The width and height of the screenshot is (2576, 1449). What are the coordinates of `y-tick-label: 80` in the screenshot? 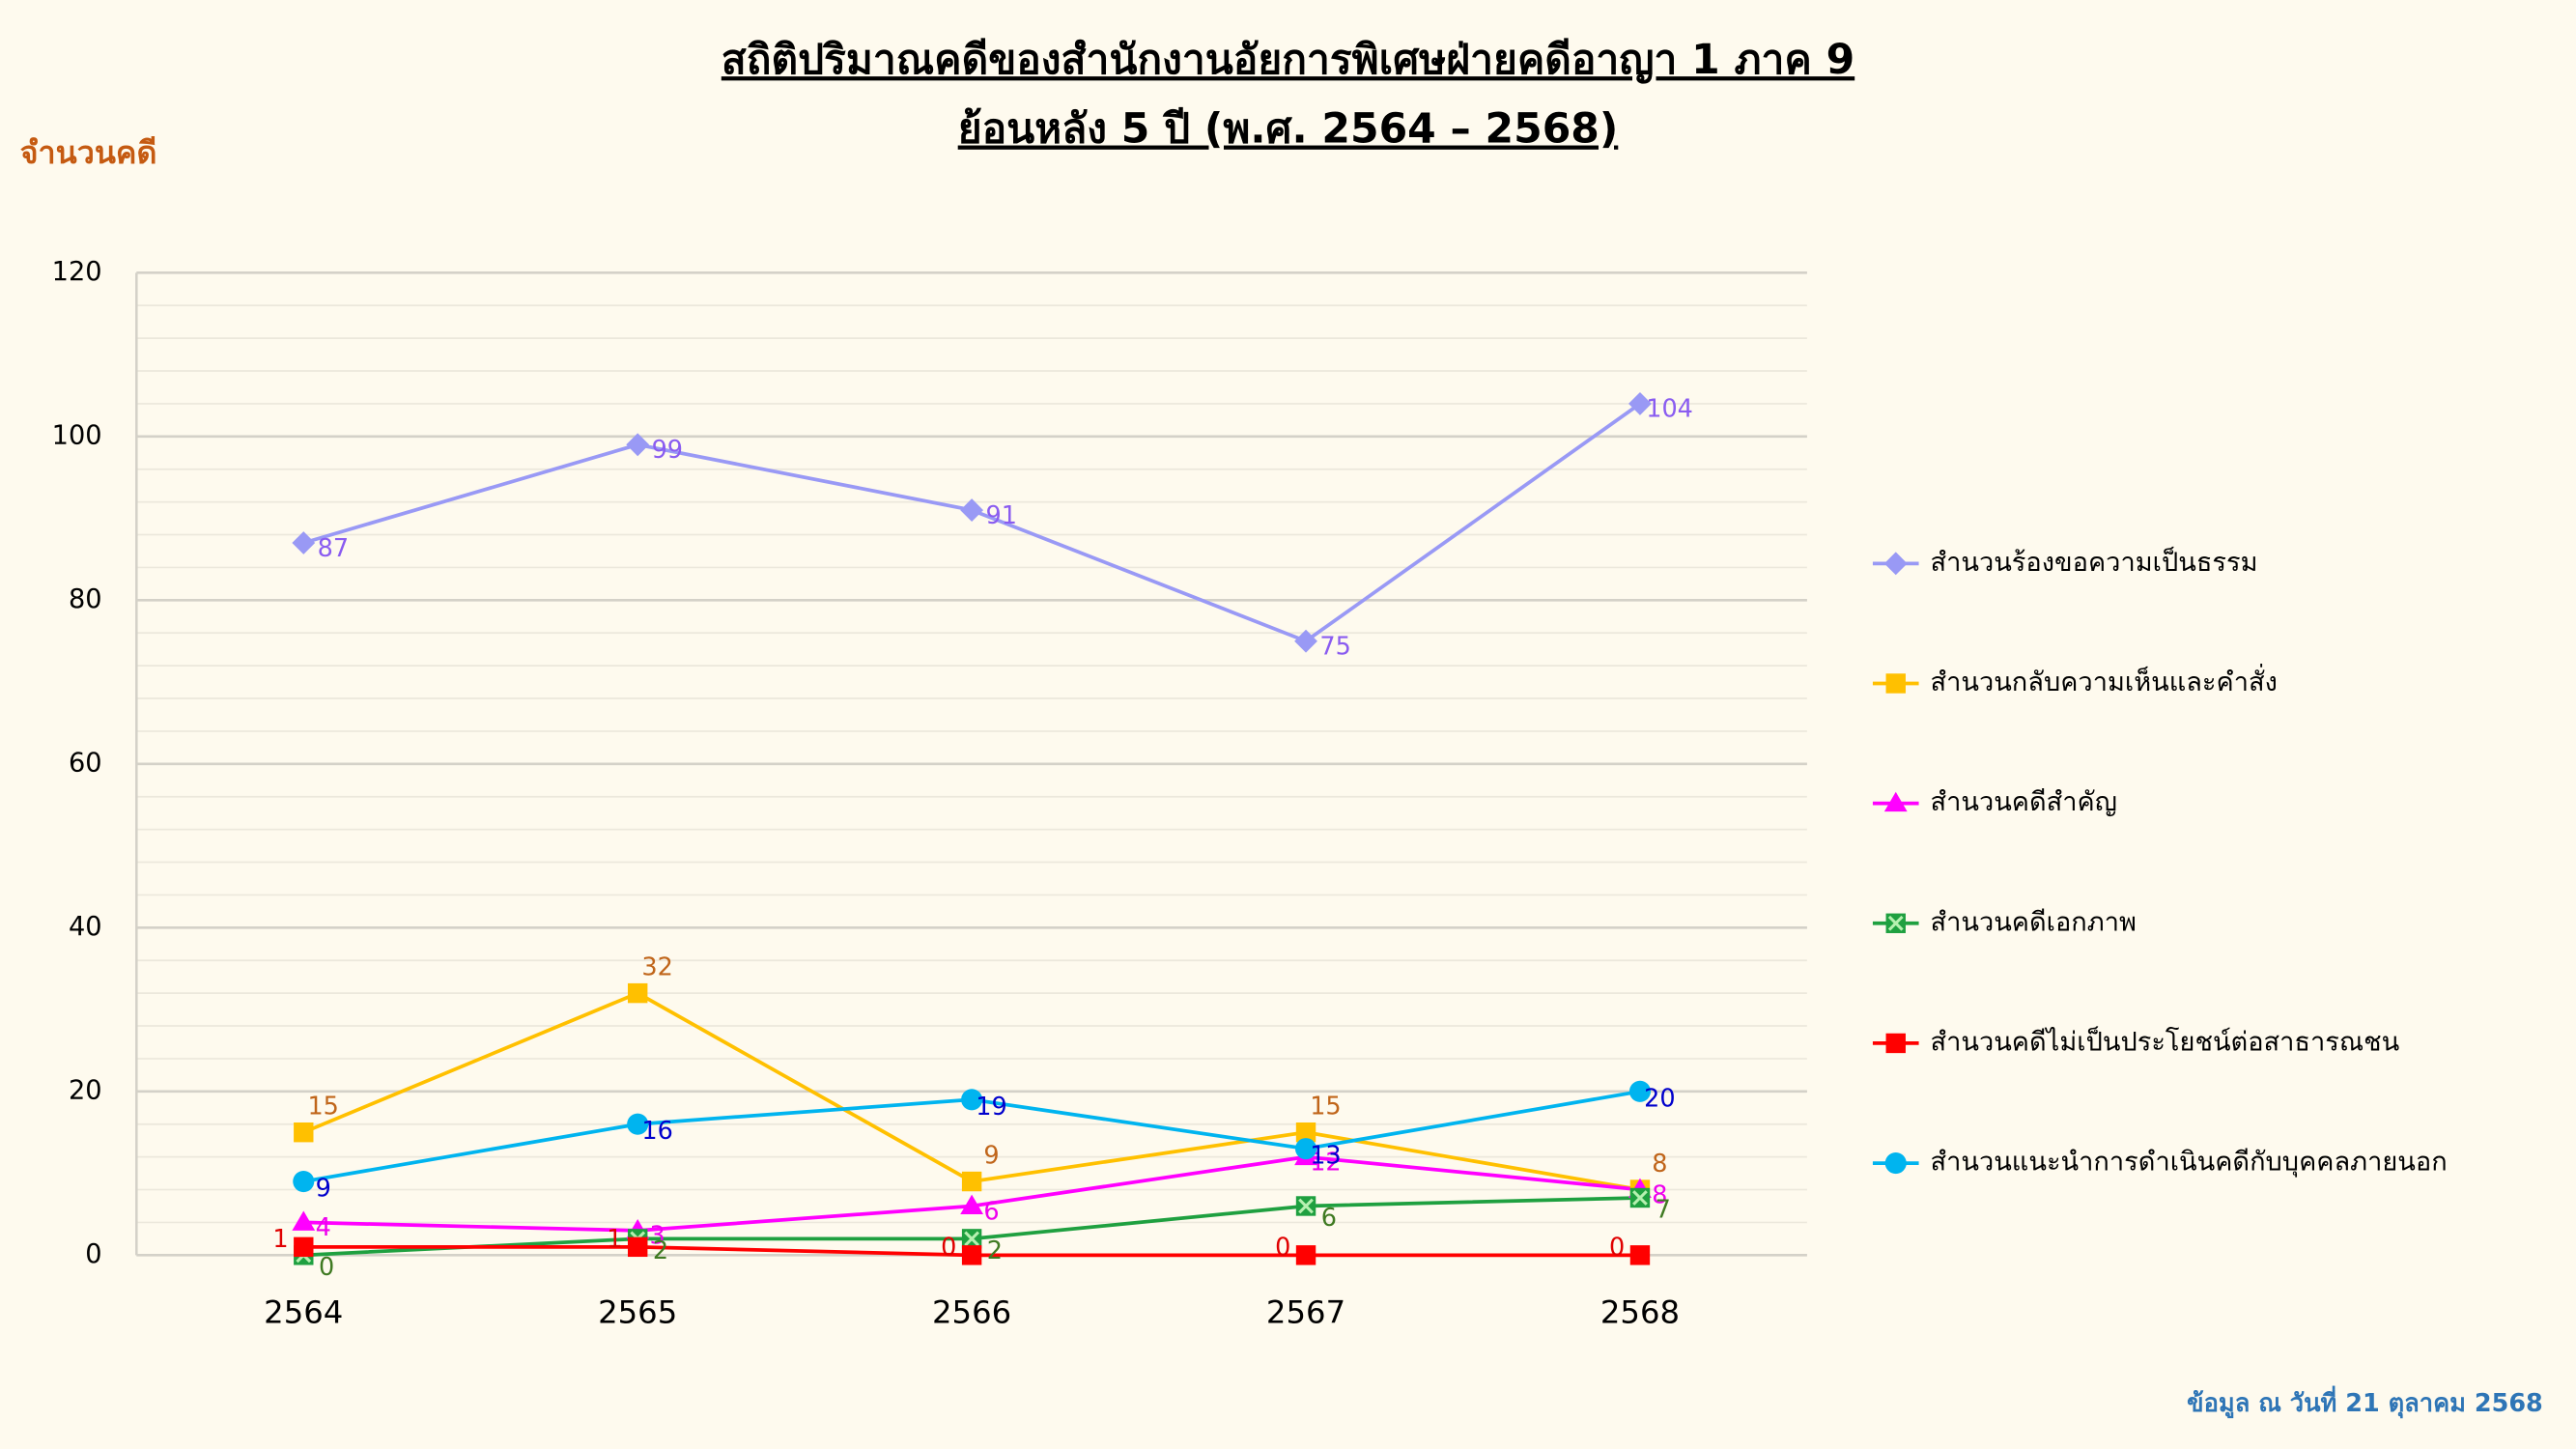 It's located at (85, 599).